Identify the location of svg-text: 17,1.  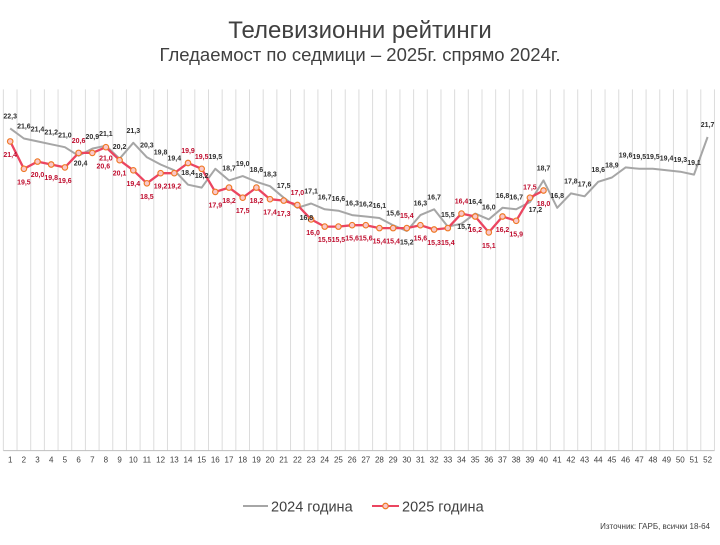
(311, 192).